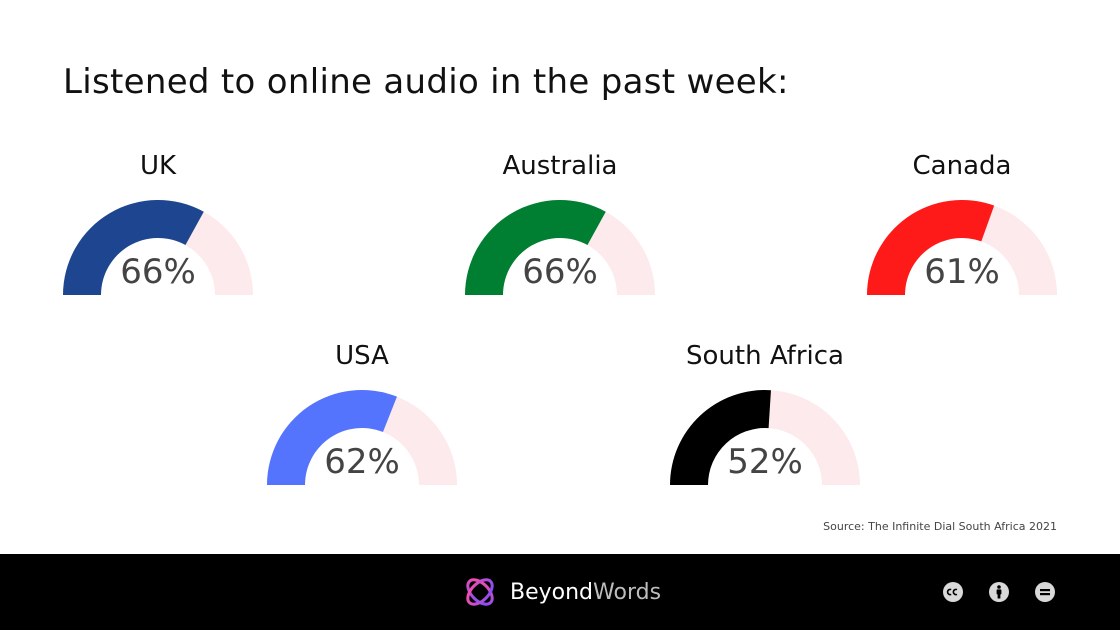  I want to click on footer-bar: BeyondWords, so click(560, 592).